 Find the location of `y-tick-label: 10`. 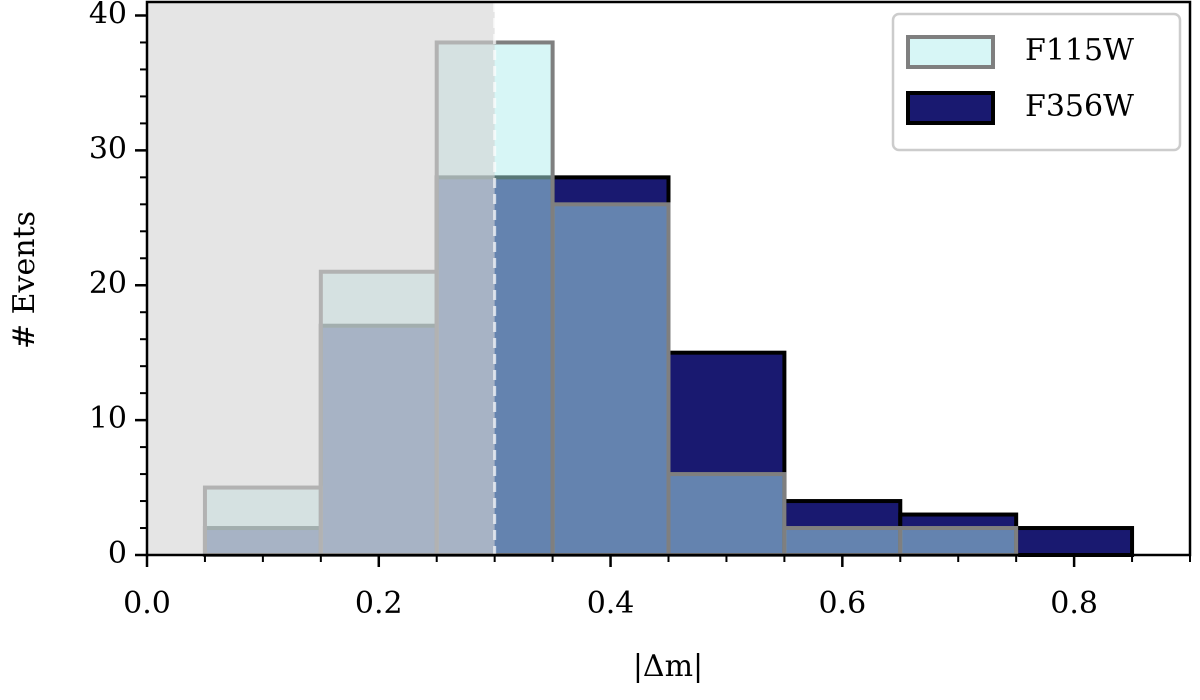

y-tick-label: 10 is located at coordinates (108, 418).